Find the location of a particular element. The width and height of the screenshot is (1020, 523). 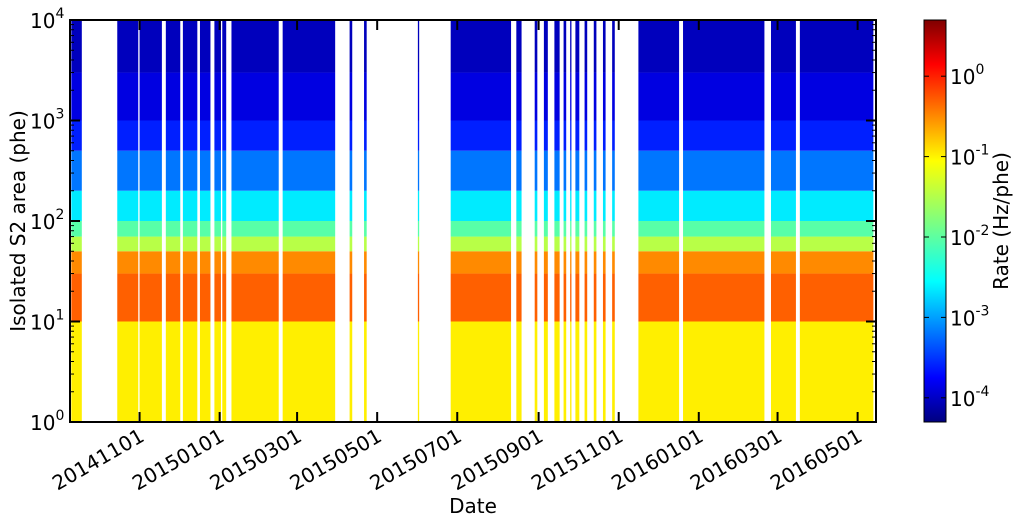

y-tick-label: 10⁴ is located at coordinates (47, 19).